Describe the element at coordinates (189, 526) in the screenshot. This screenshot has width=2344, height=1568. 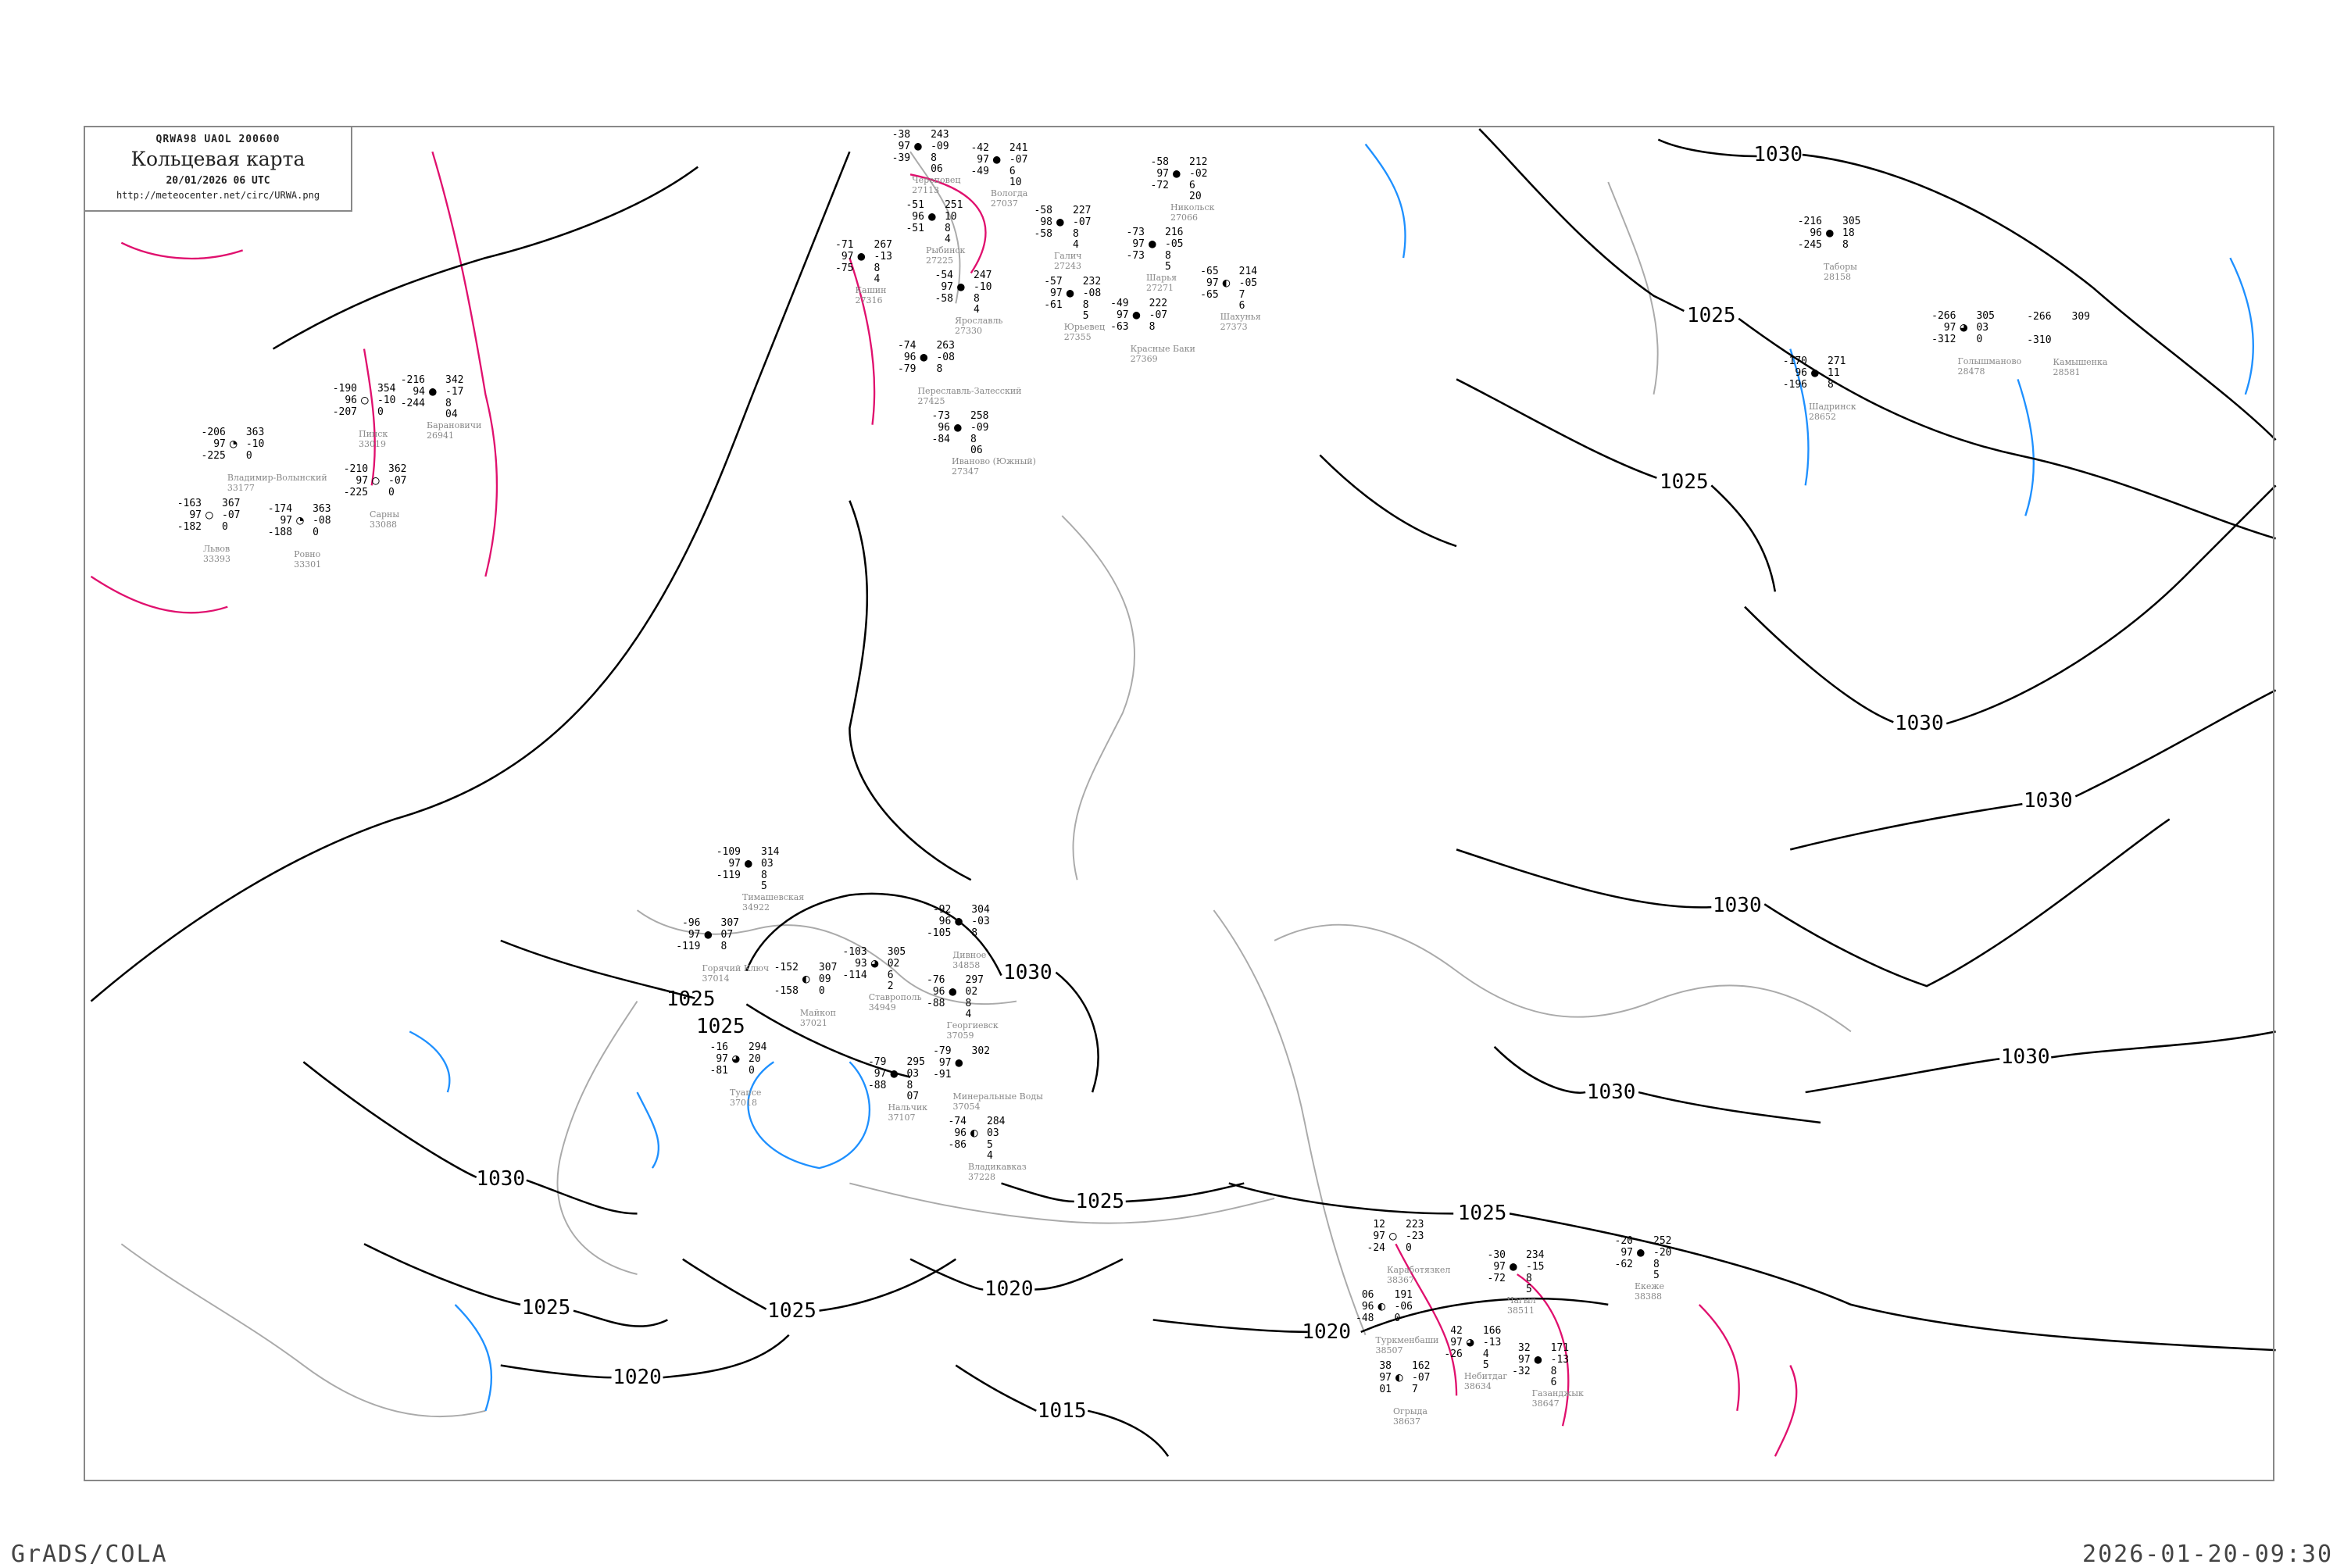
I see `dew-point: -182` at that location.